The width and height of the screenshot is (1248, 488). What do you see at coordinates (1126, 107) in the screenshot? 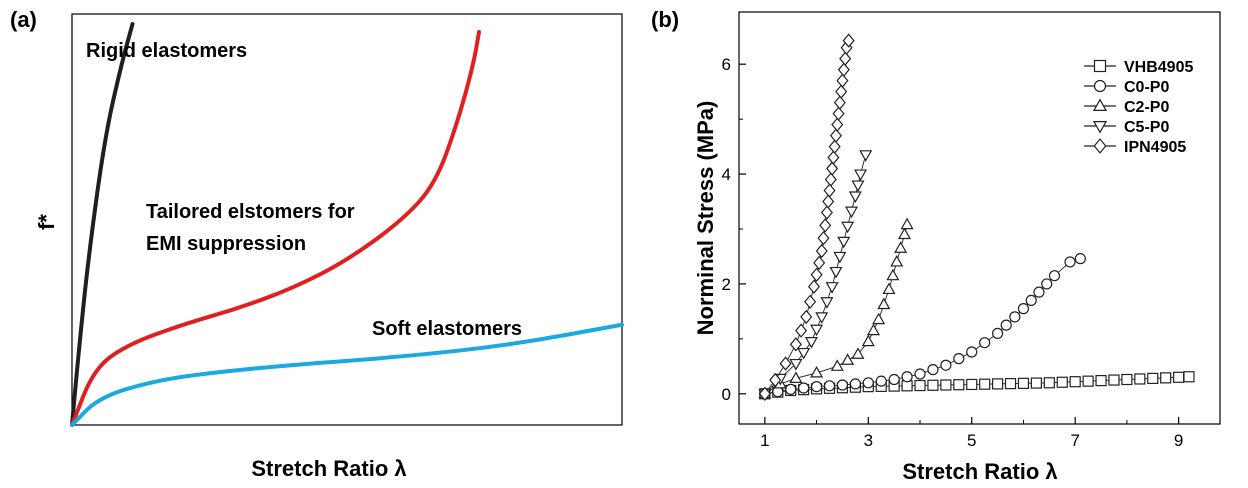
I see `legend-item-c2-p0: C2-P0` at bounding box center [1126, 107].